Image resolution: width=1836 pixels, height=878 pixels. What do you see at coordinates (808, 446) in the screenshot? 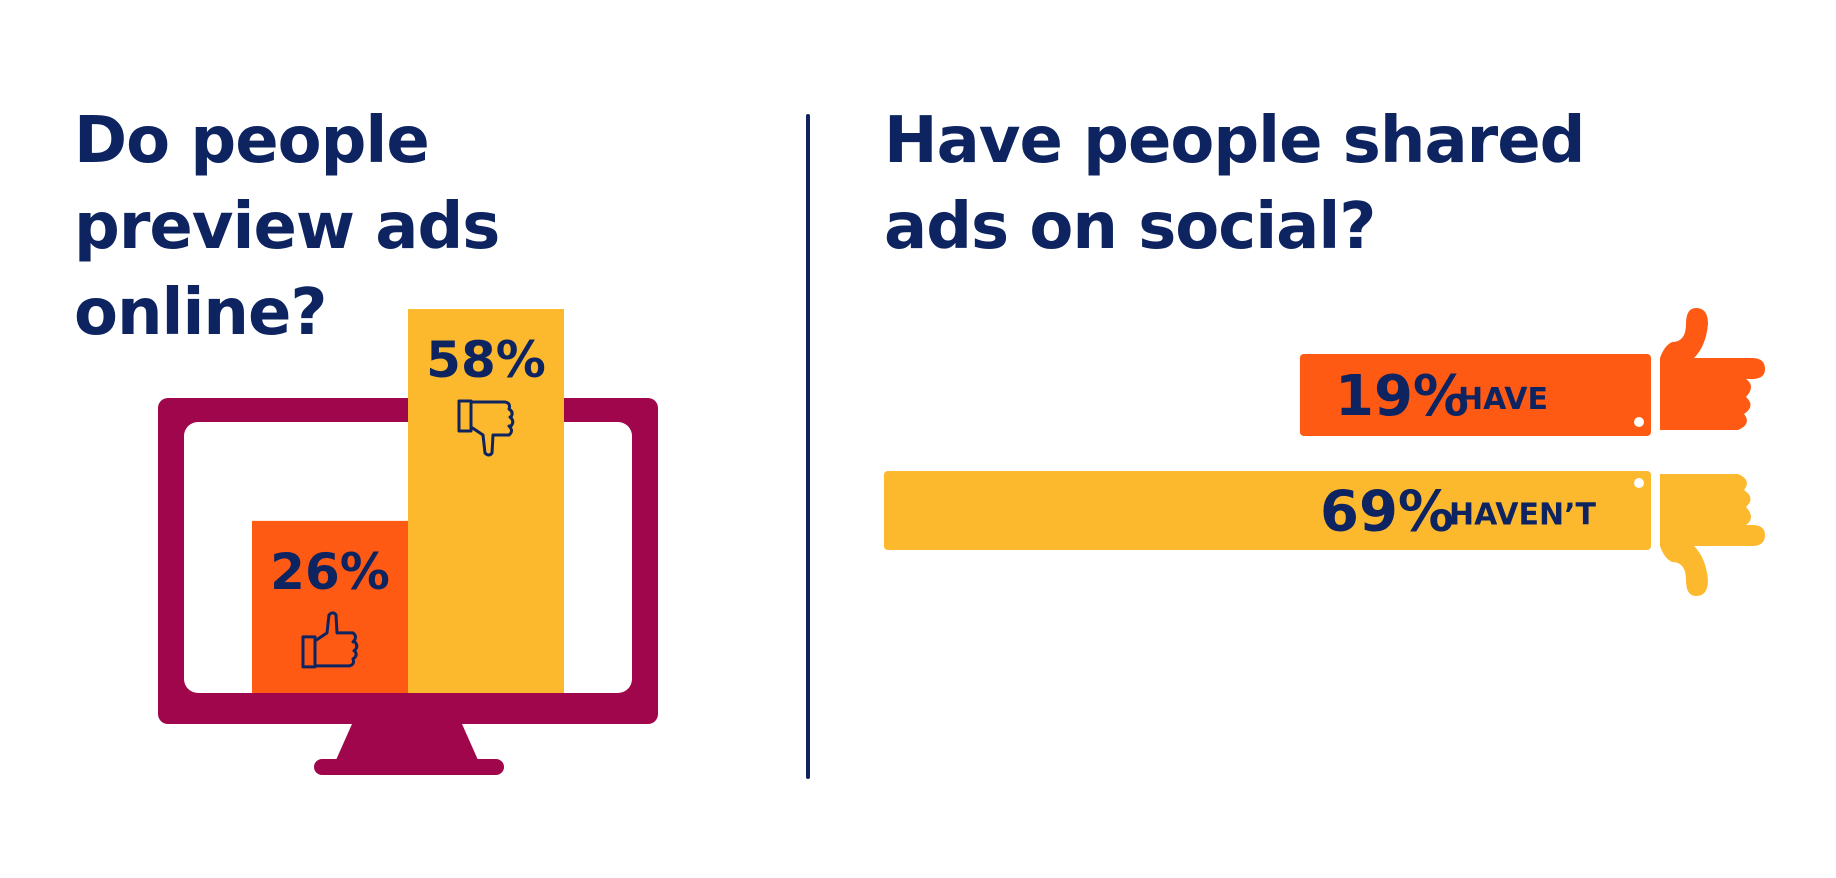
I see `divider` at bounding box center [808, 446].